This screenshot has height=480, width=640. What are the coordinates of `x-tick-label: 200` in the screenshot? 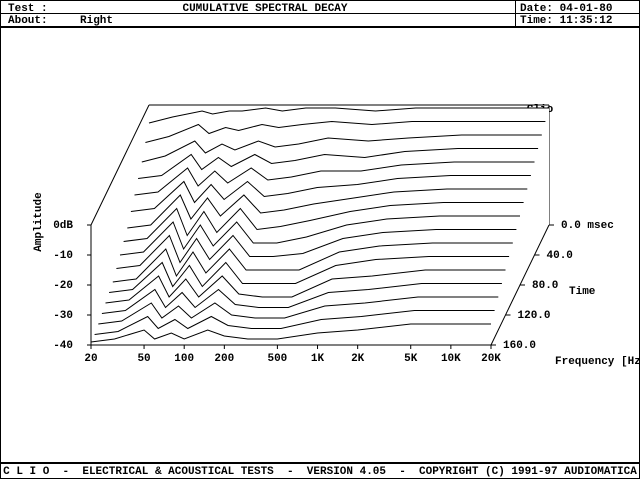 It's located at (224, 359).